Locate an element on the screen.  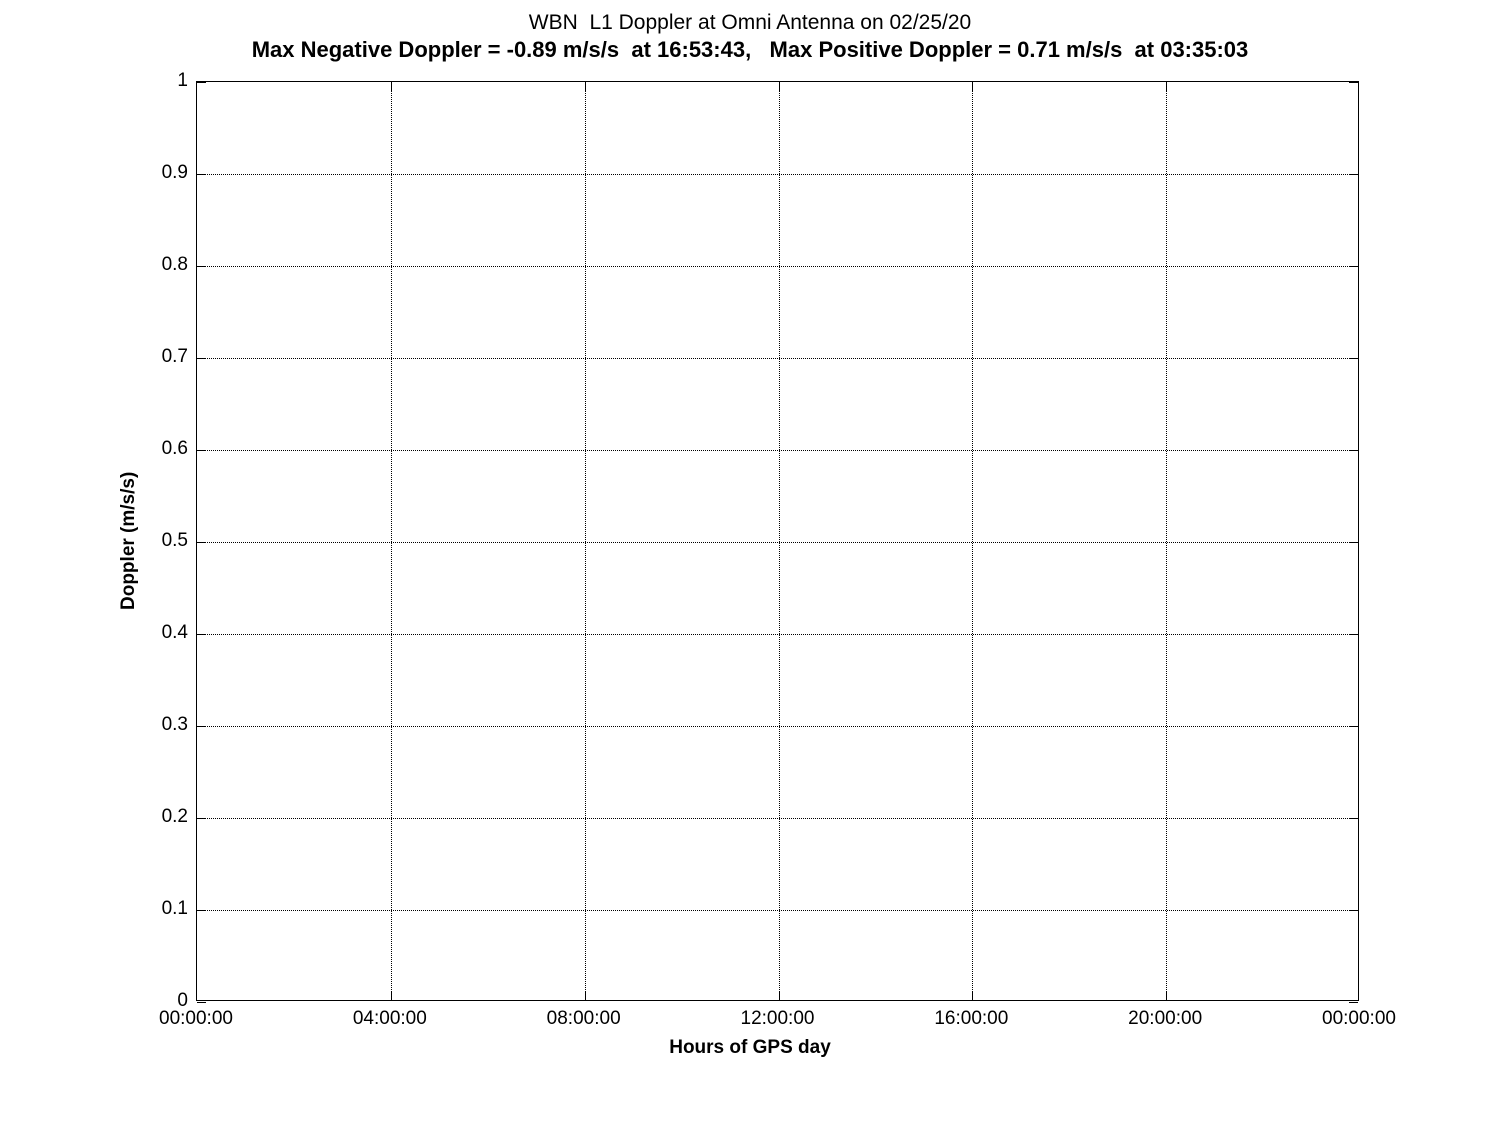
y-axis-tick-label: 1 is located at coordinates (182, 80).